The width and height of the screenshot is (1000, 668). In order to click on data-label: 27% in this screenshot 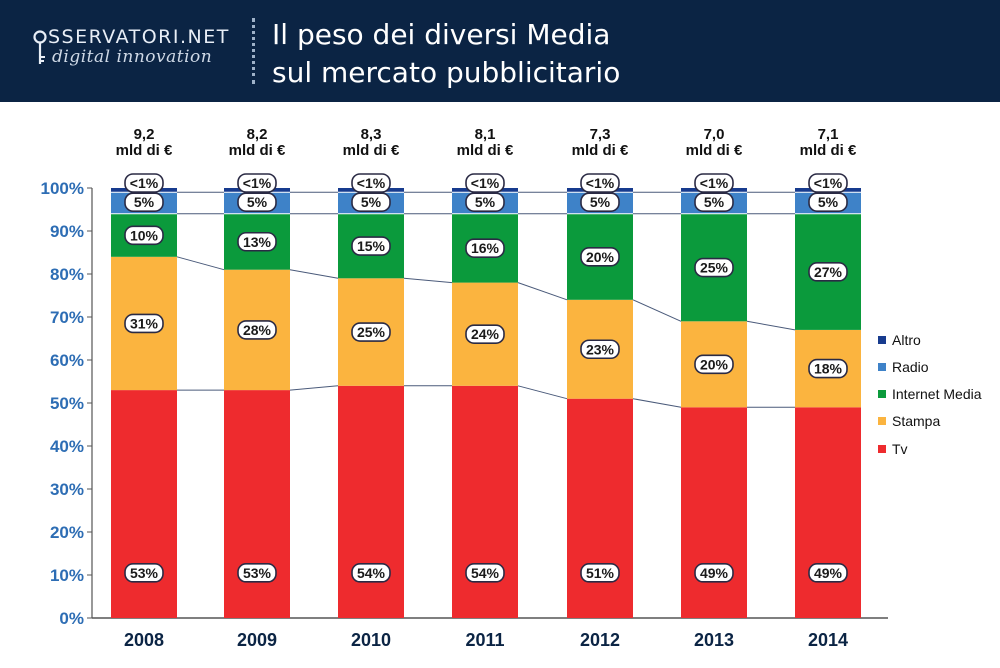, I will do `click(828, 272)`.